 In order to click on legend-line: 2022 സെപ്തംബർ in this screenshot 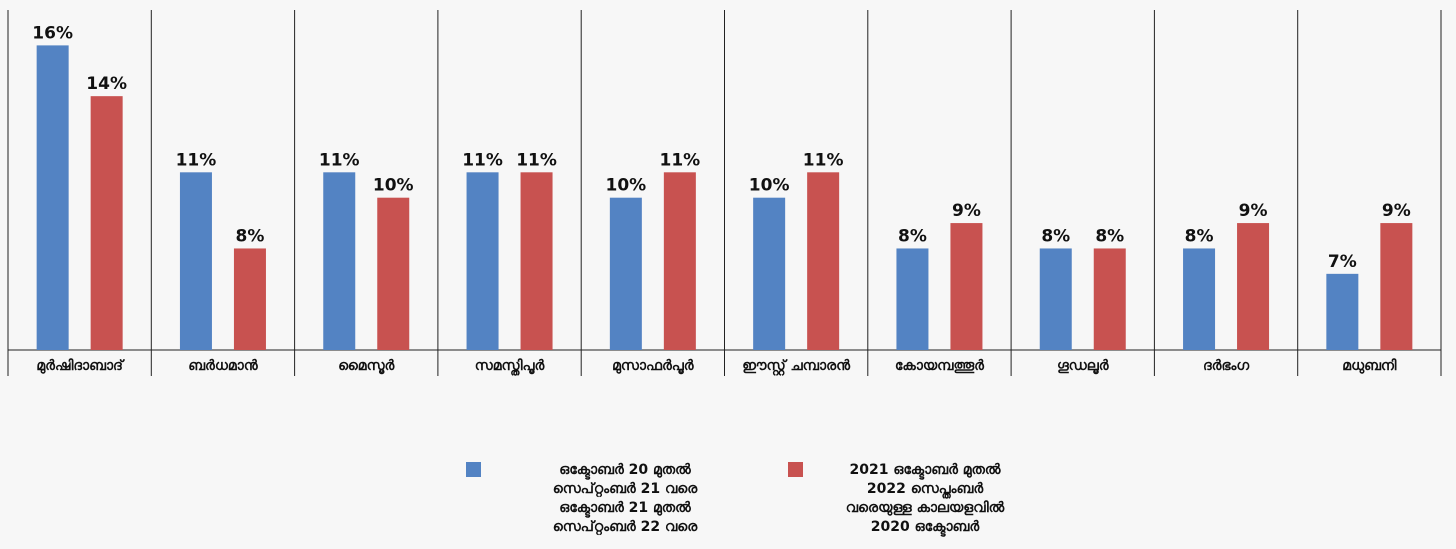, I will do `click(925, 490)`.